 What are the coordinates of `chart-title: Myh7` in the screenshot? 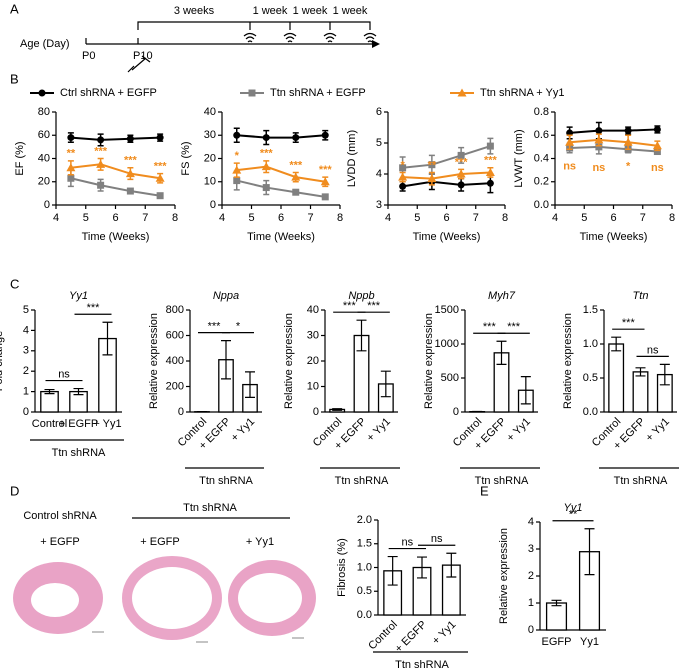 It's located at (502, 296).